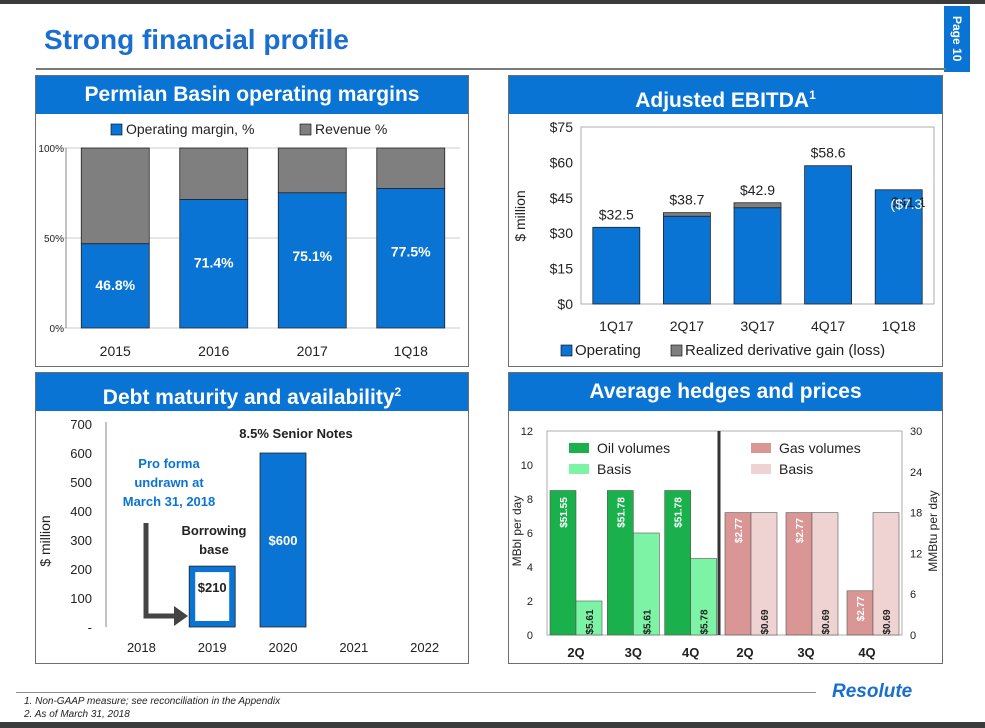 This screenshot has height=728, width=985. What do you see at coordinates (686, 200) in the screenshot?
I see `bar-total-label: $38.7` at bounding box center [686, 200].